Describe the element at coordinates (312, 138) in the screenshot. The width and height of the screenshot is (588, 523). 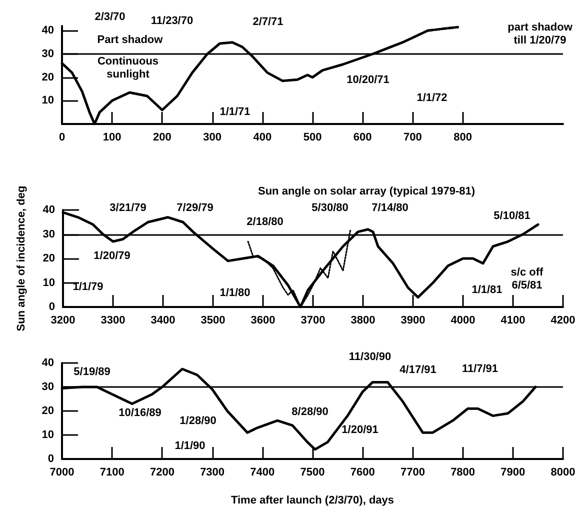
I see `x-tick-label: 500` at that location.